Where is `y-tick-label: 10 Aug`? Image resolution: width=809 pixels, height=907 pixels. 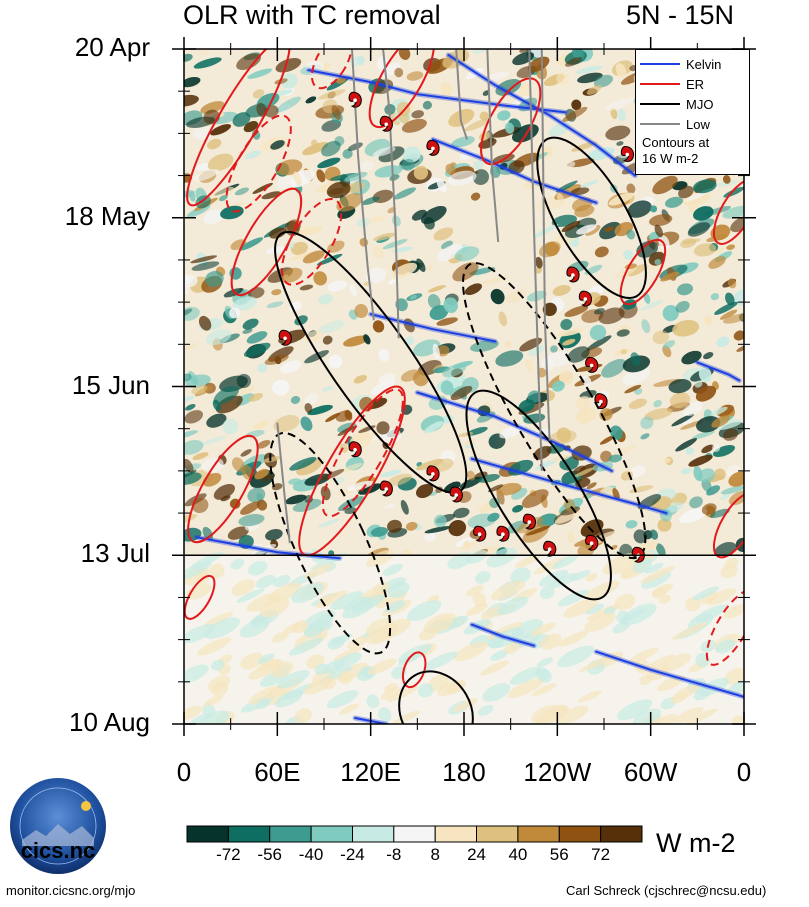
y-tick-label: 10 Aug is located at coordinates (109, 722).